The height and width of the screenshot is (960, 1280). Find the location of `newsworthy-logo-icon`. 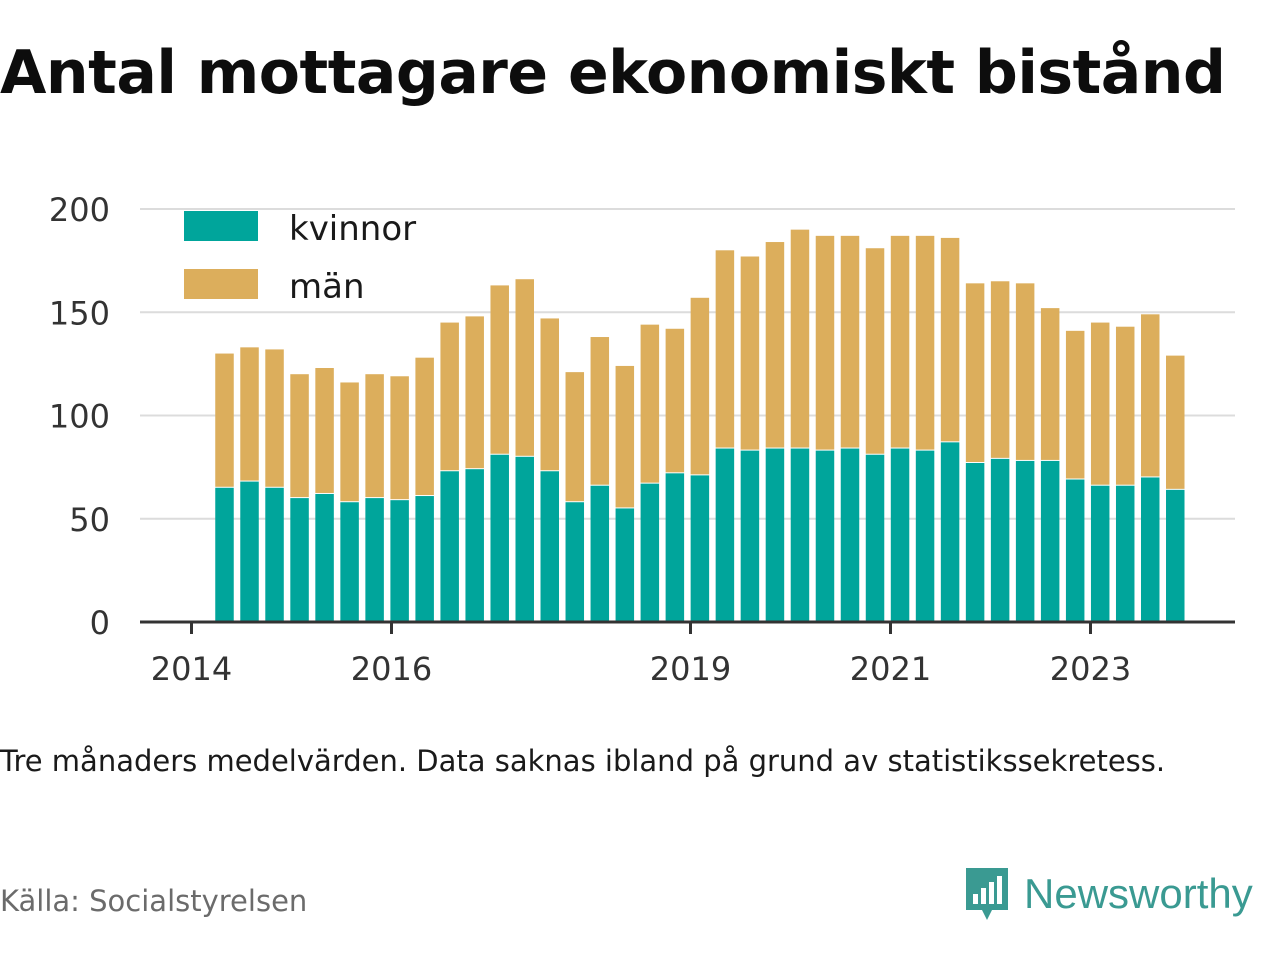

newsworthy-logo-icon is located at coordinates (987, 894).